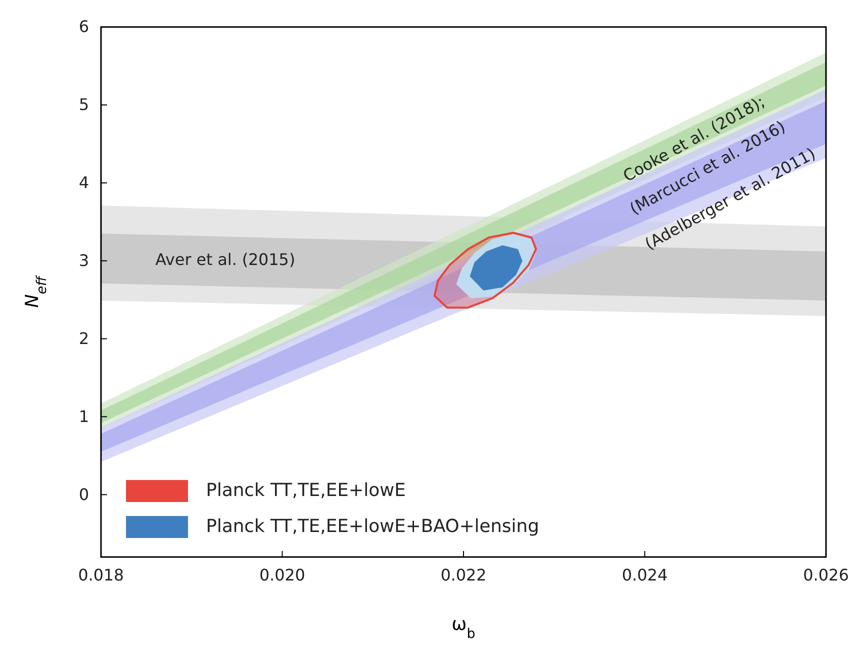 Image resolution: width=853 pixels, height=646 pixels. I want to click on x-tick-label: 0.026, so click(826, 574).